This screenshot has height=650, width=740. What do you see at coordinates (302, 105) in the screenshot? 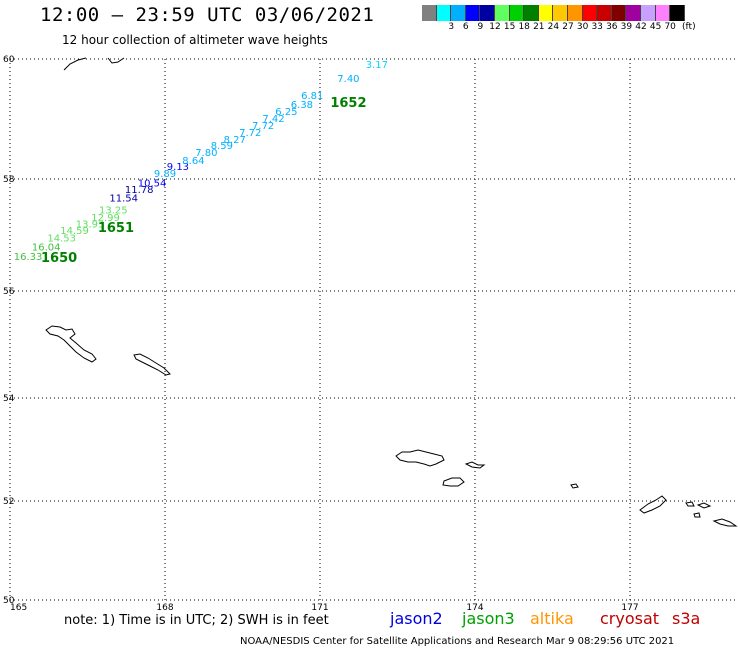
I see `wave-height-value: 6.38` at bounding box center [302, 105].